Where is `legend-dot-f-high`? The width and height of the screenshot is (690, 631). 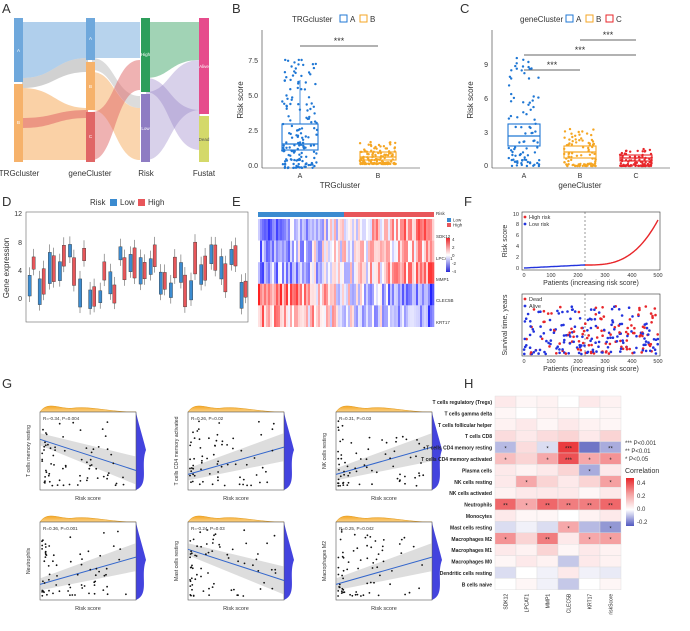
legend-dot-f-high is located at coordinates (525, 217).